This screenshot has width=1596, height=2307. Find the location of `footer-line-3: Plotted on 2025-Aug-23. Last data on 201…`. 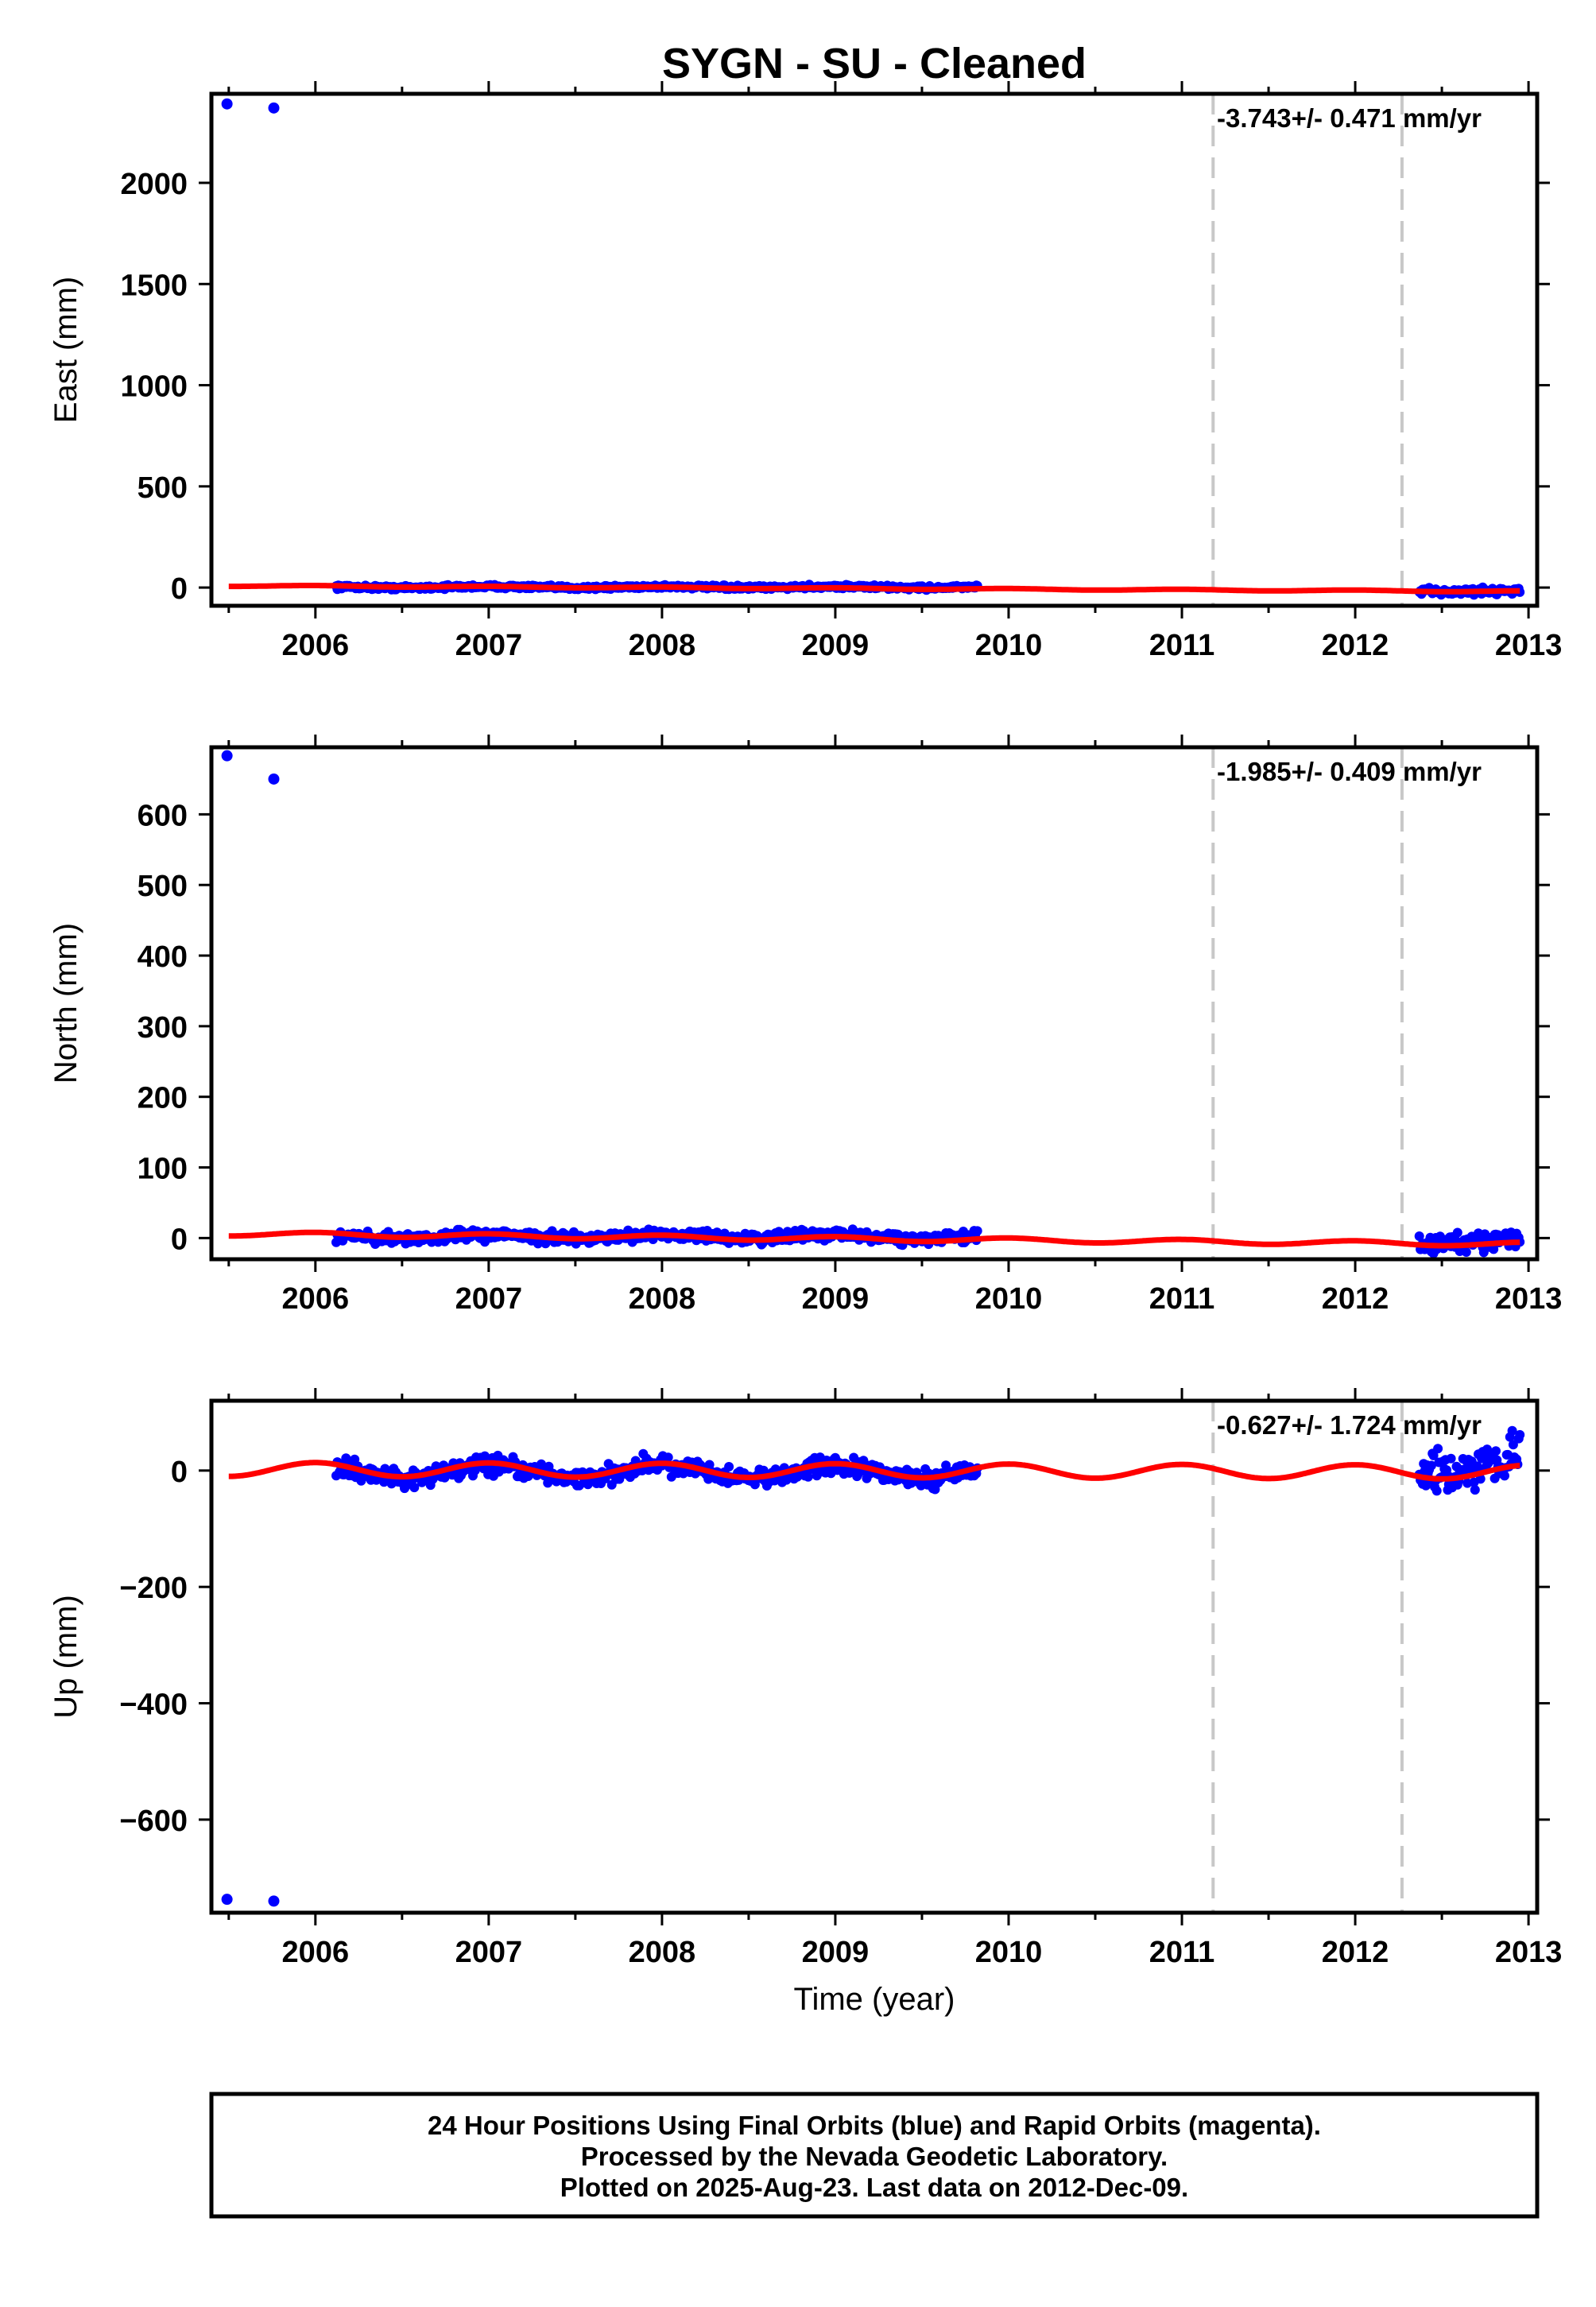

footer-line-3: Plotted on 2025-Aug-23. Last data on 201… is located at coordinates (874, 2187).